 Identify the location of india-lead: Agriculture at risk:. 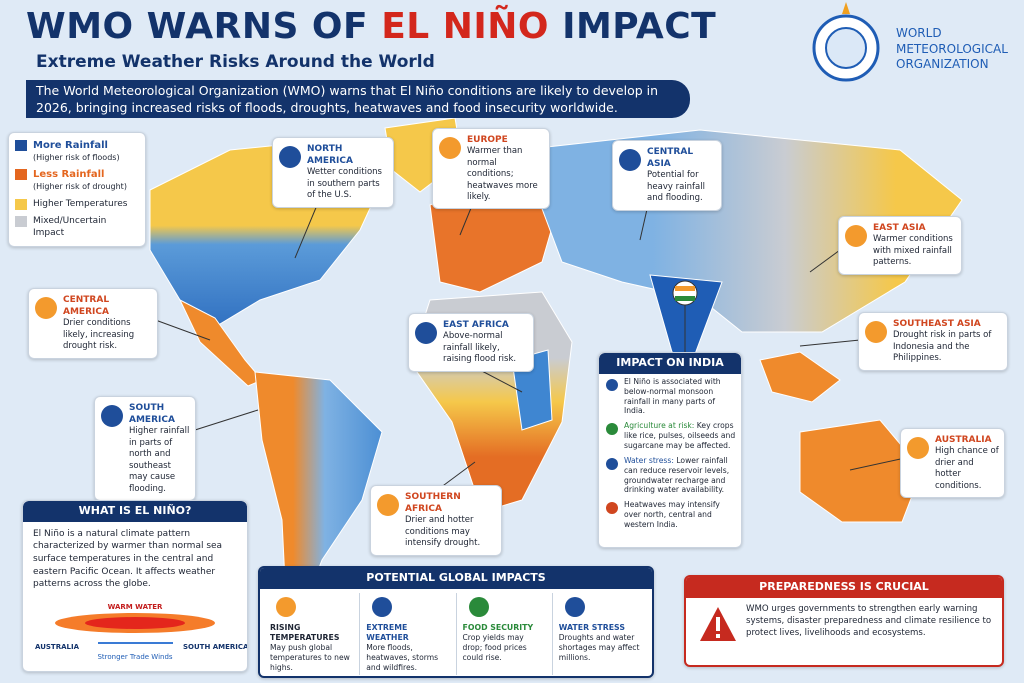
(659, 426).